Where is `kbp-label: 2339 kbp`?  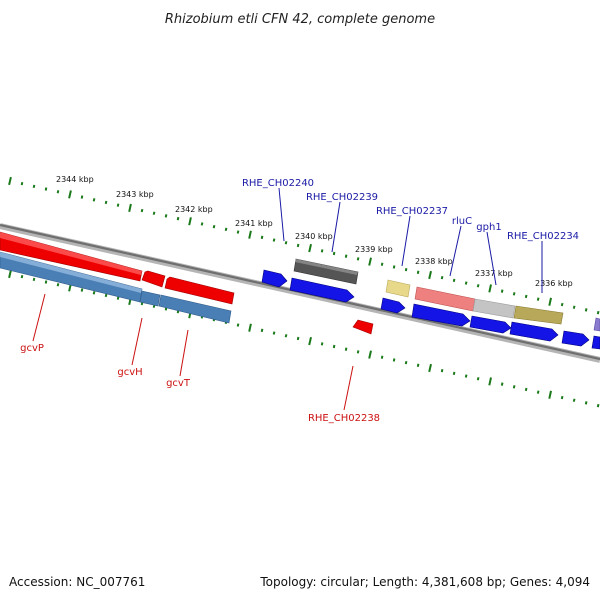
kbp-label: 2339 kbp is located at coordinates (374, 249).